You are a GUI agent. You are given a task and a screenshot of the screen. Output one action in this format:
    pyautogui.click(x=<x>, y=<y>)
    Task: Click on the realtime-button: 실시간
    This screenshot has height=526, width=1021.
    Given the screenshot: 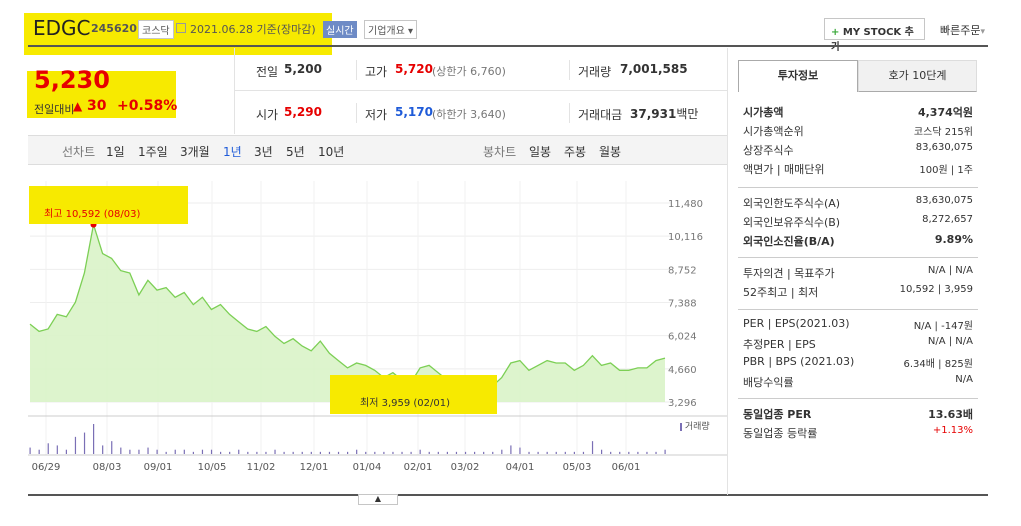 What is the action you would take?
    pyautogui.click(x=340, y=29)
    